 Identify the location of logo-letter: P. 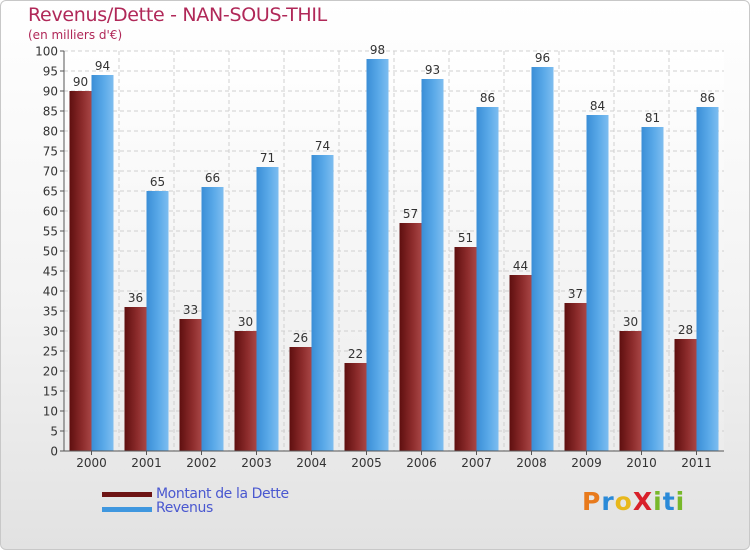
(592, 501).